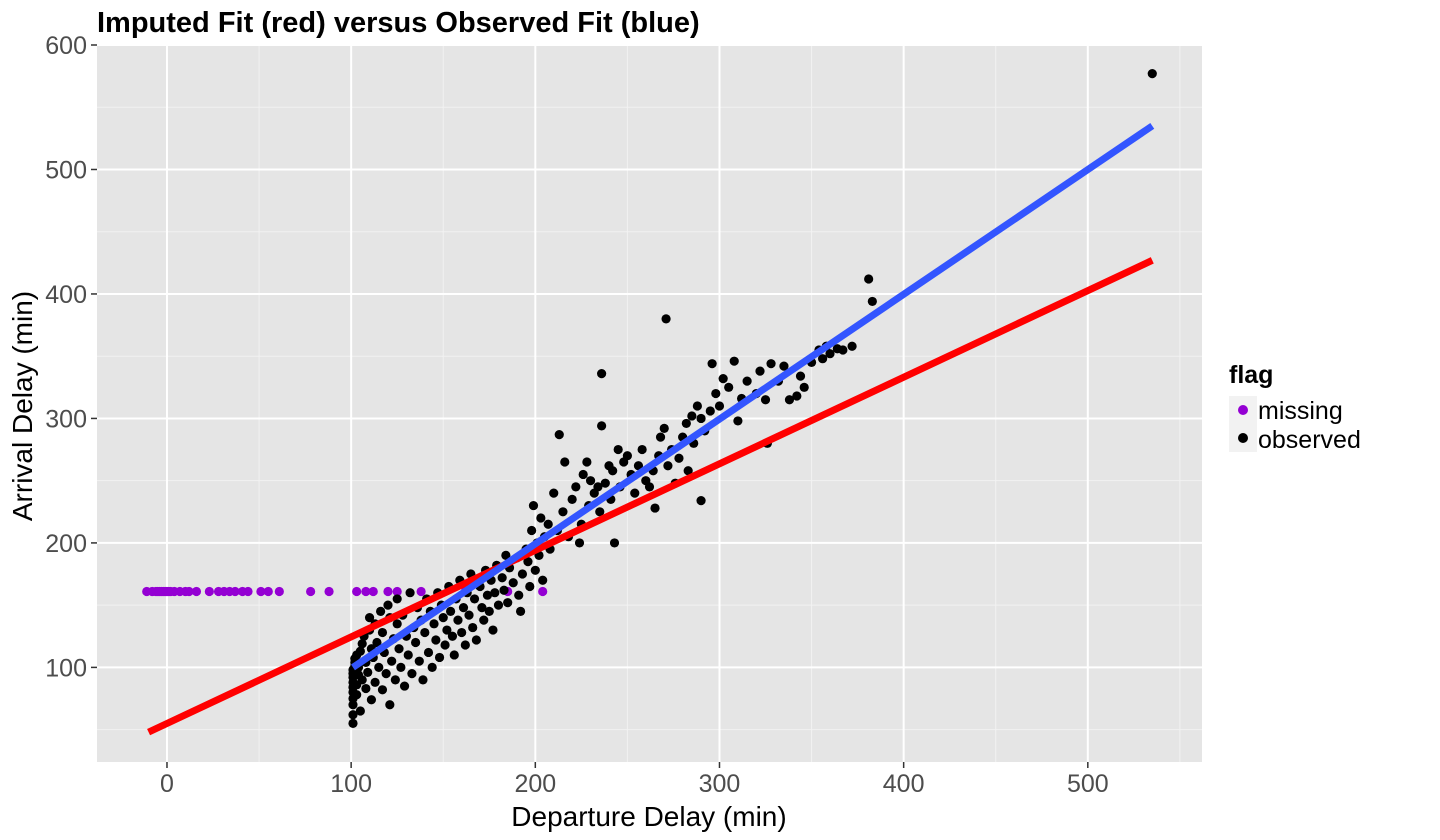  Describe the element at coordinates (1251, 375) in the screenshot. I see `legend-title: flag` at that location.